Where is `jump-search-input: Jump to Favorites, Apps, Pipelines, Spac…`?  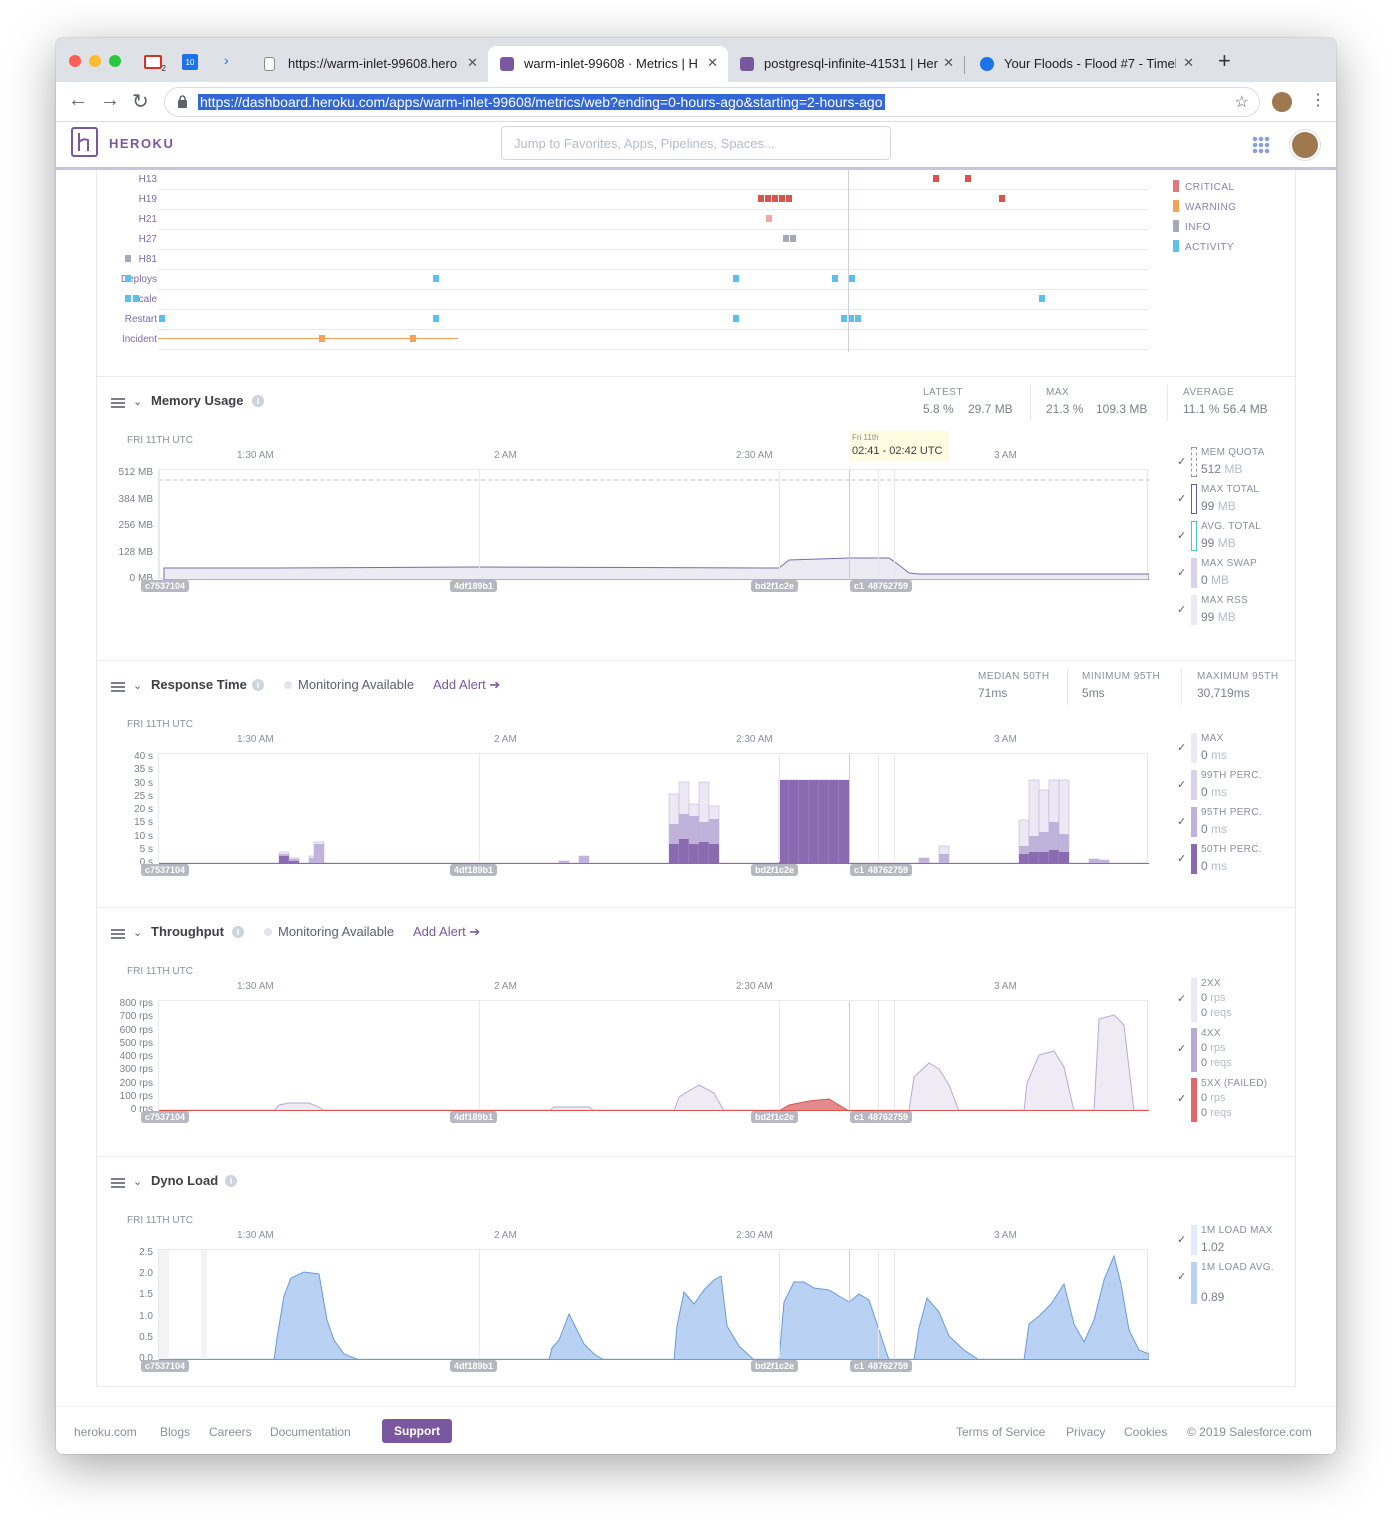 jump-search-input: Jump to Favorites, Apps, Pipelines, Spac… is located at coordinates (696, 143).